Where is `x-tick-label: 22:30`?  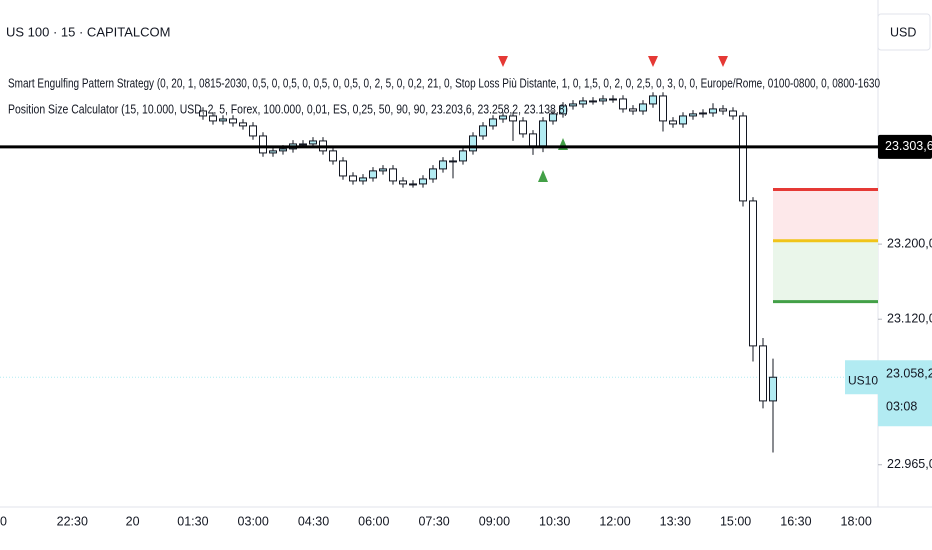 x-tick-label: 22:30 is located at coordinates (72, 521).